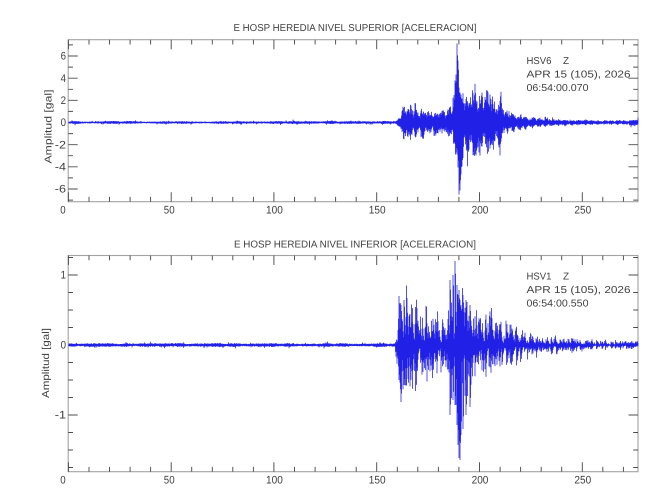 The image size is (650, 500). I want to click on svg-text: -4, so click(60, 168).